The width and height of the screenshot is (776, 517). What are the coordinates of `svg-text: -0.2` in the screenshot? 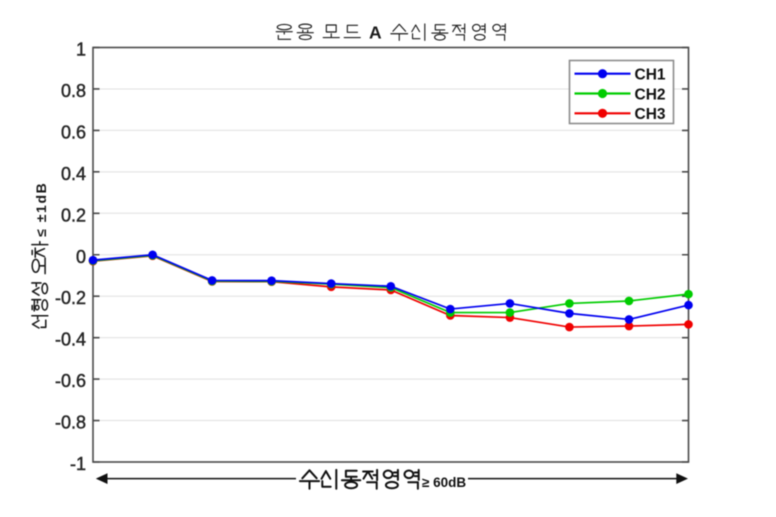 It's located at (70, 298).